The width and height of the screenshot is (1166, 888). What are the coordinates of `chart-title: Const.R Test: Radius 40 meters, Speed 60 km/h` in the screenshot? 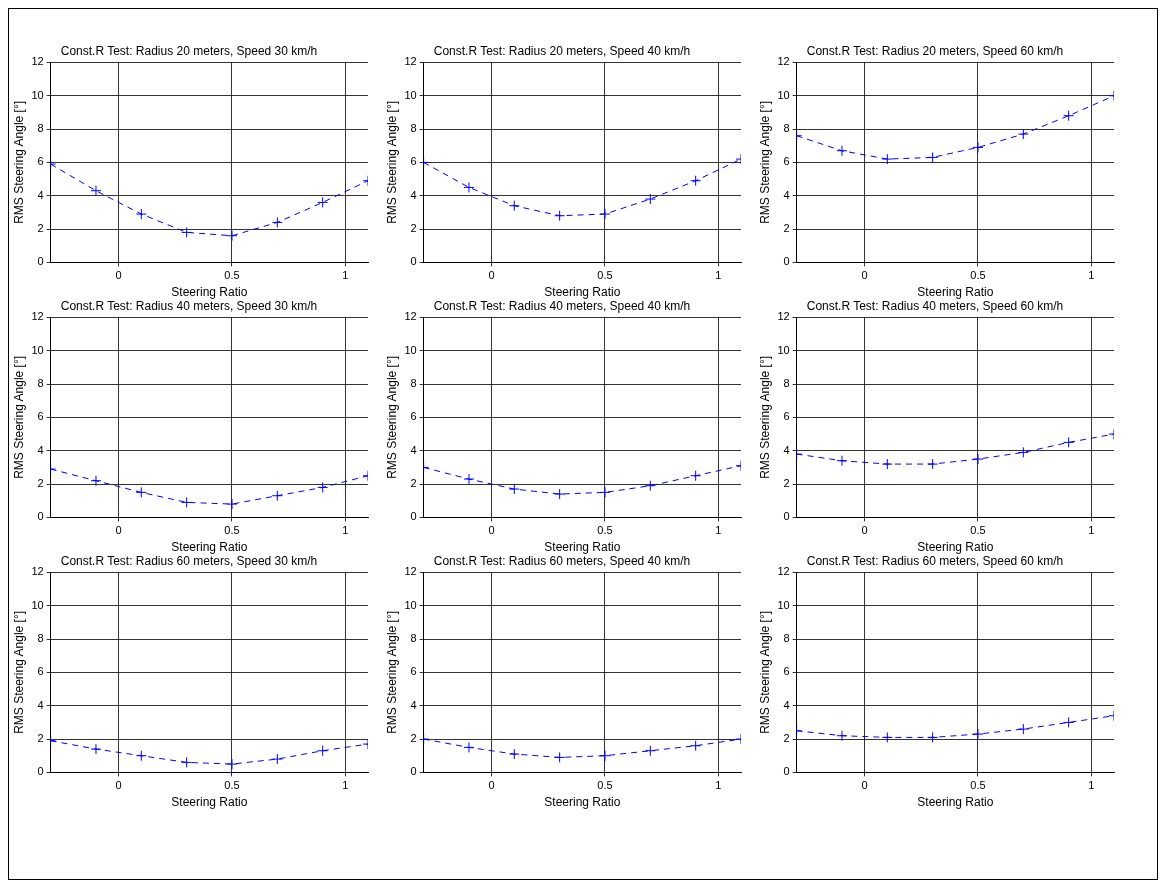 It's located at (935, 305).